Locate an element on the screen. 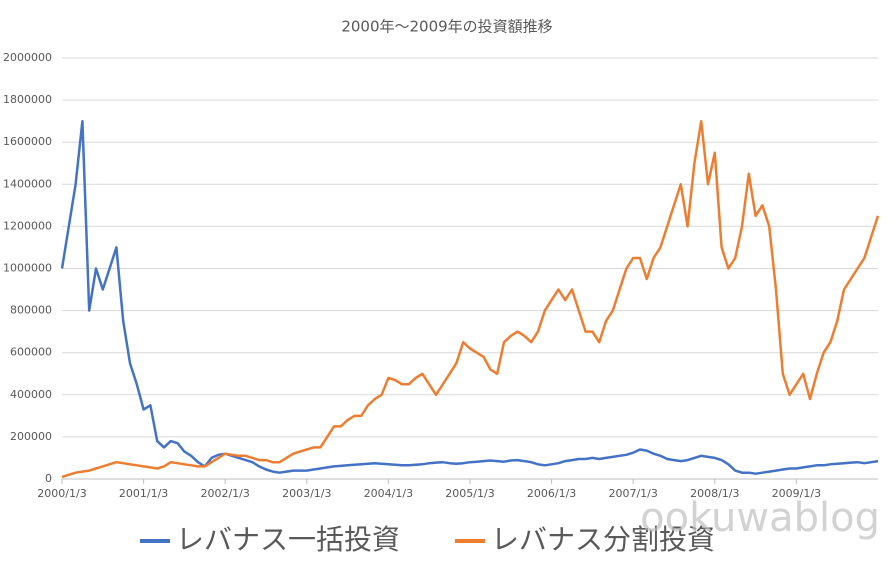 The height and width of the screenshot is (573, 895). x-tick-label: 2002/1/3 is located at coordinates (224, 493).